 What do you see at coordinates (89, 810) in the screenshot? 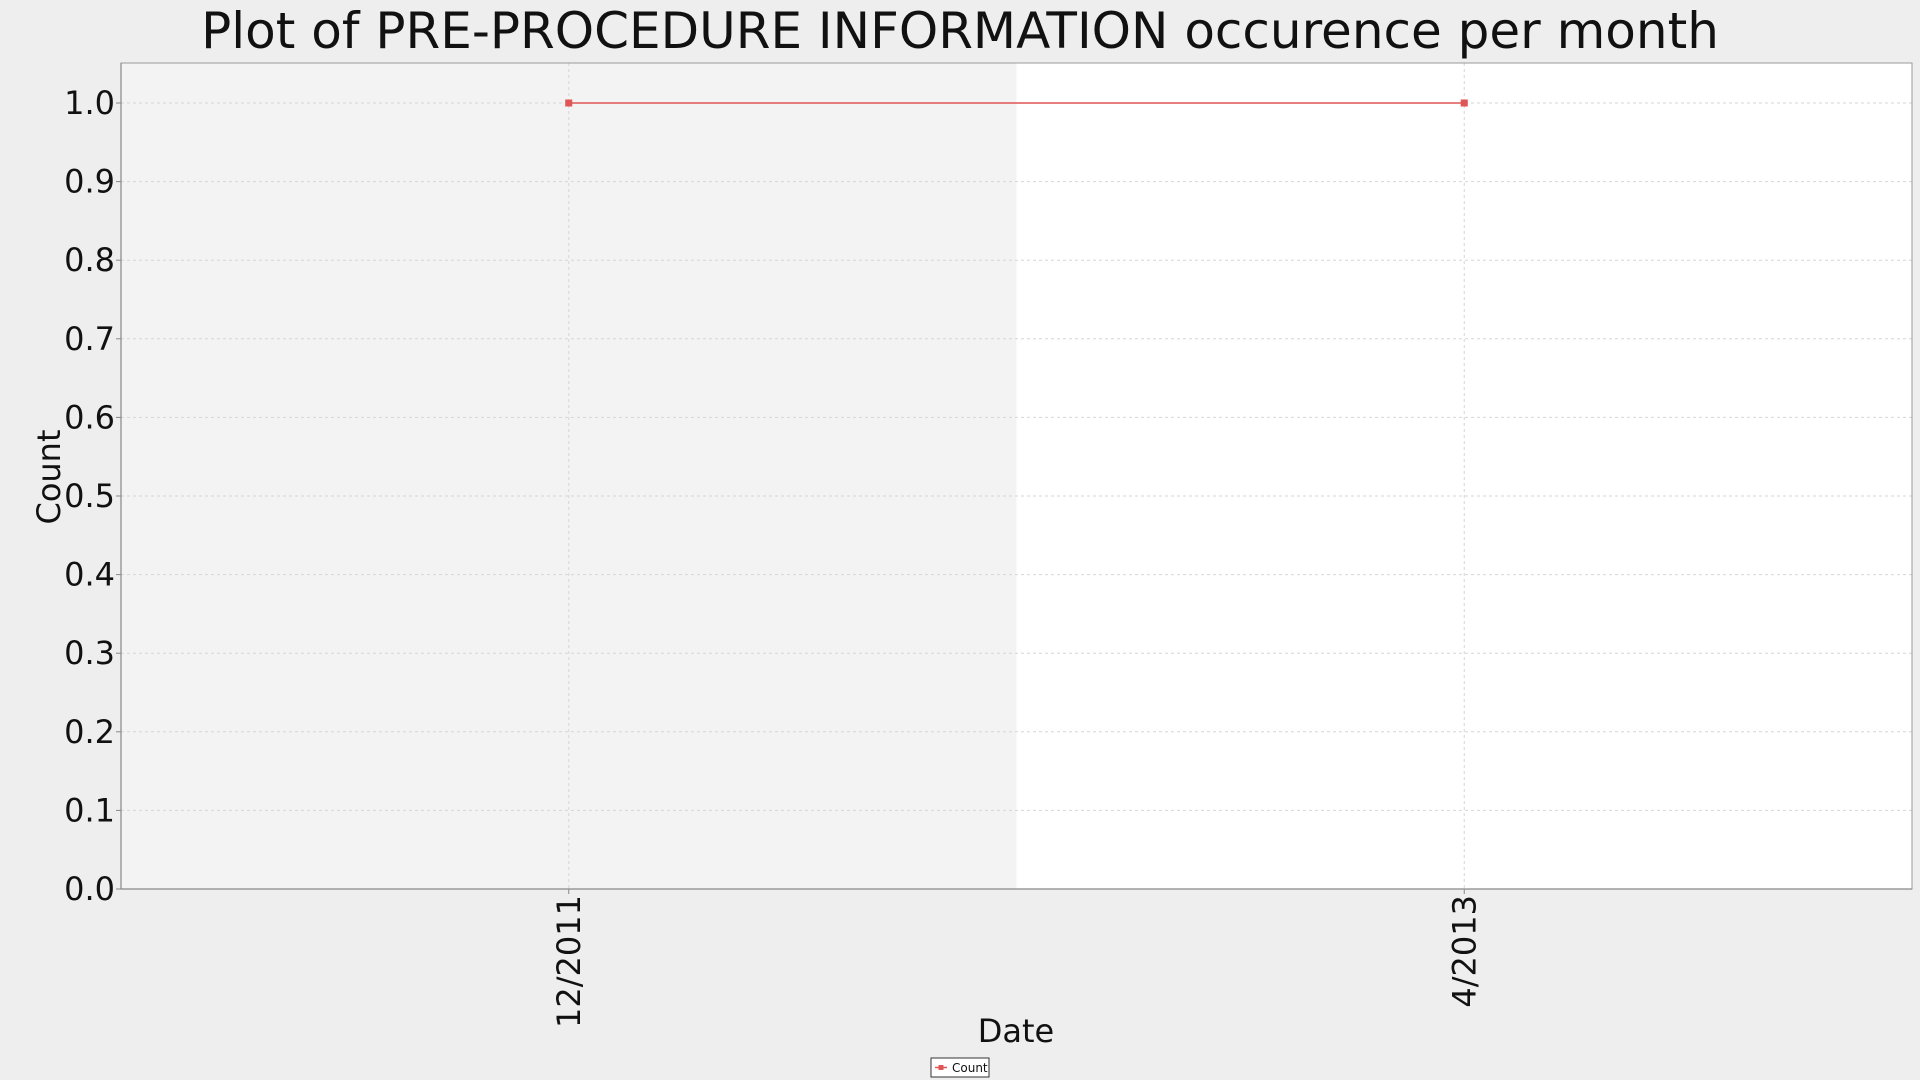
I see `y-tick-label-1: 0.1` at bounding box center [89, 810].